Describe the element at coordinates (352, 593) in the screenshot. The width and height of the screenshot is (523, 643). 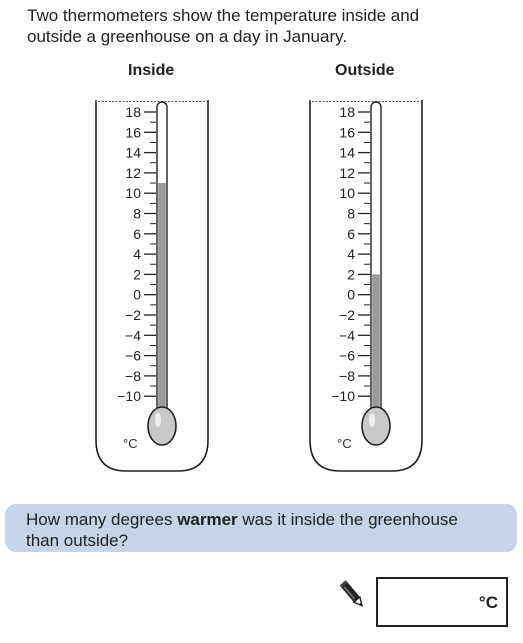
I see `pencil-icon` at that location.